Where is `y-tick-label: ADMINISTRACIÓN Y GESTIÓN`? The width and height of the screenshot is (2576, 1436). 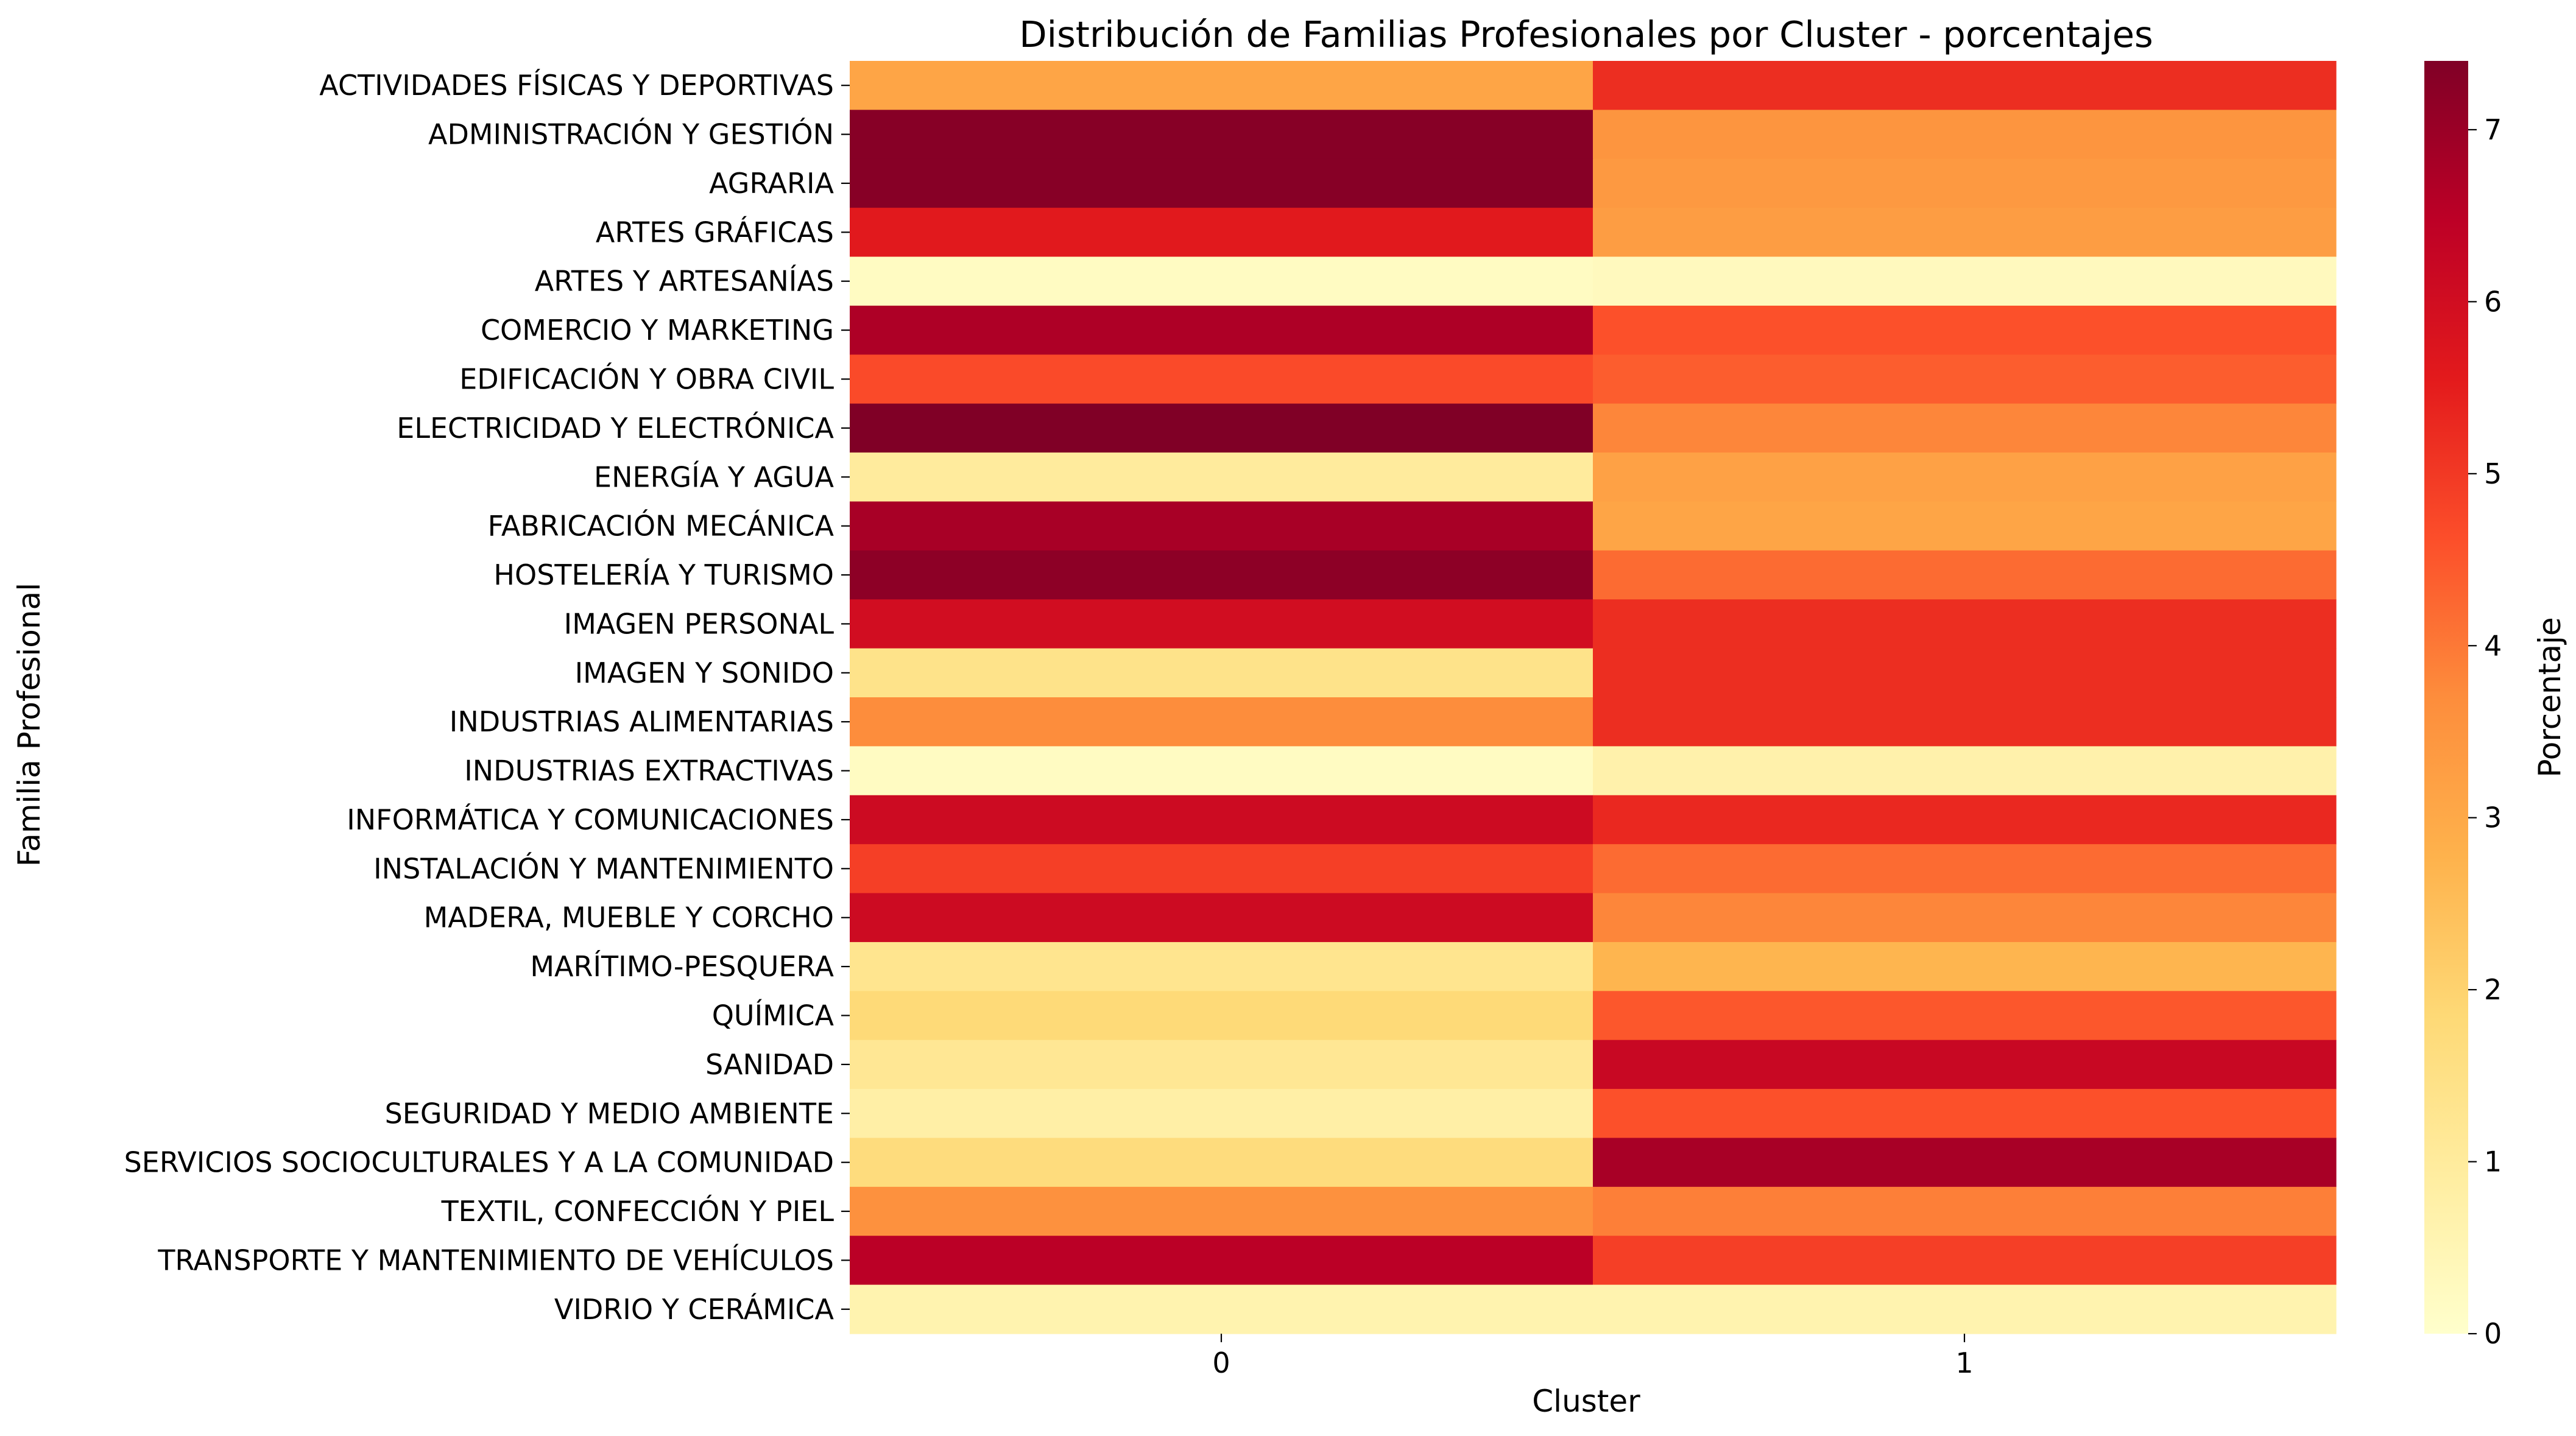 y-tick-label: ADMINISTRACIÓN Y GESTIÓN is located at coordinates (631, 134).